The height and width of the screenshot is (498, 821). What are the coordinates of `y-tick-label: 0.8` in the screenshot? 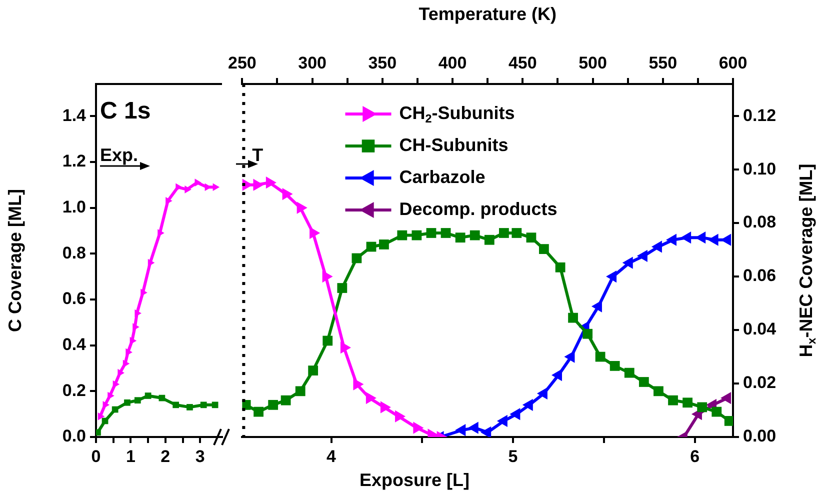 It's located at (74, 252).